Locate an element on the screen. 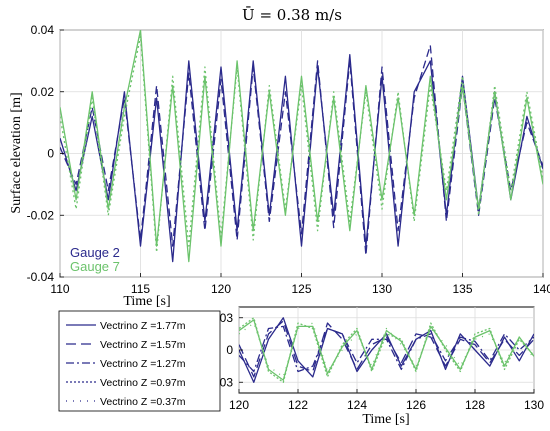  inset-x-axis-label: Time [s] is located at coordinates (385, 419).